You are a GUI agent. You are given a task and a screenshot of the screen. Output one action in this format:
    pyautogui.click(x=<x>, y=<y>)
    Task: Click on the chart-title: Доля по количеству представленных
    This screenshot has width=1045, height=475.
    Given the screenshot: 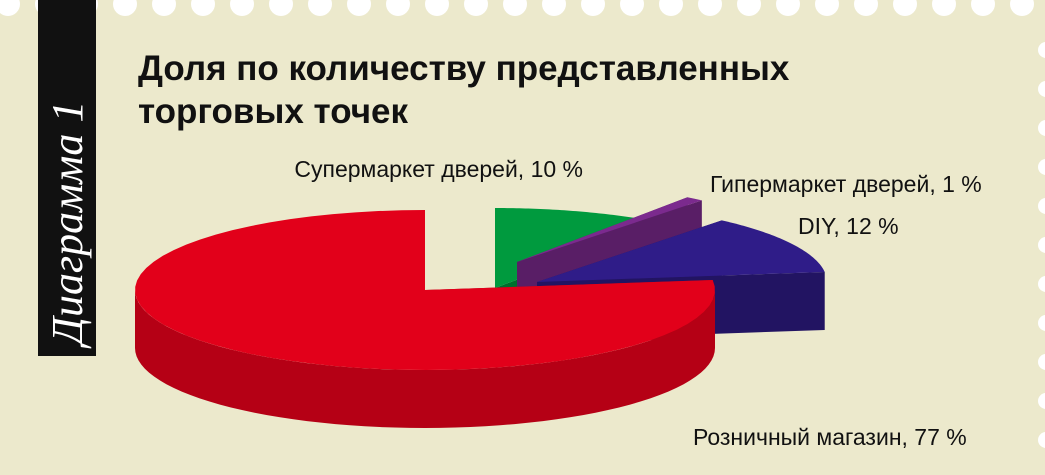 What is the action you would take?
    pyautogui.click(x=464, y=68)
    